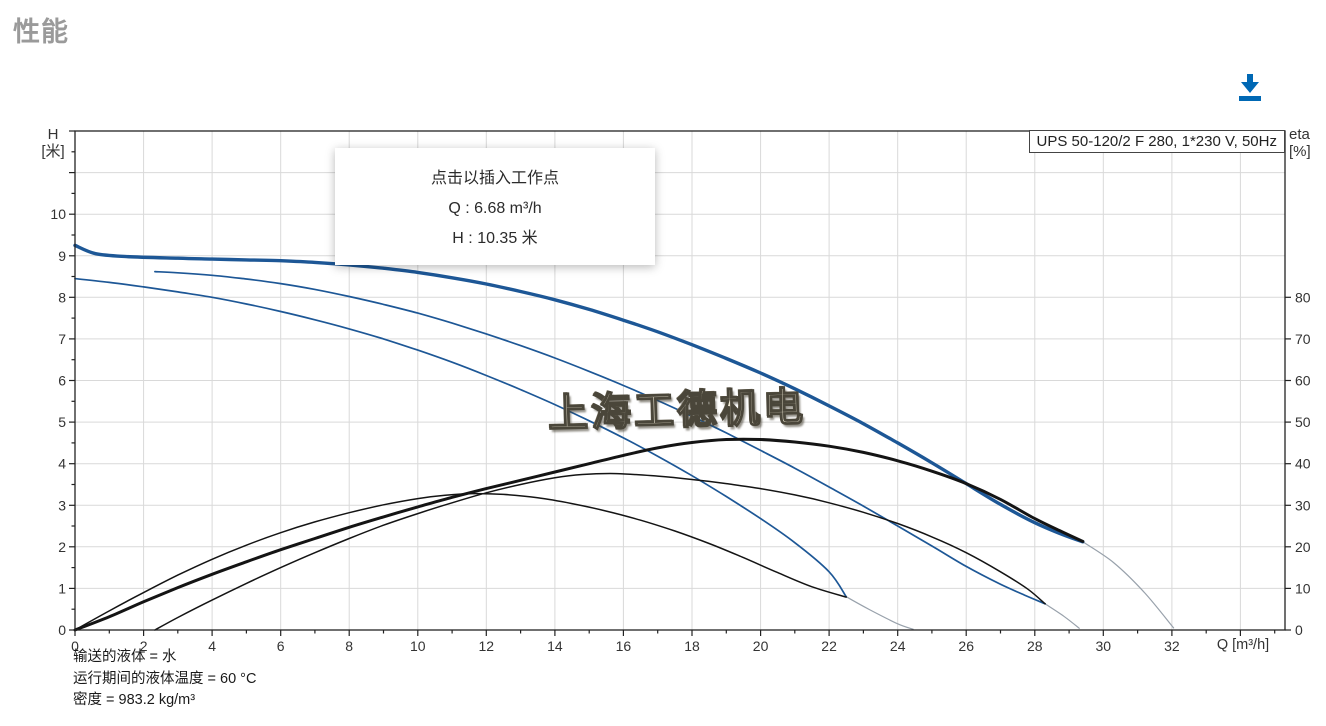  What do you see at coordinates (879, 613) in the screenshot?
I see `curve-speed1-head-extension` at bounding box center [879, 613].